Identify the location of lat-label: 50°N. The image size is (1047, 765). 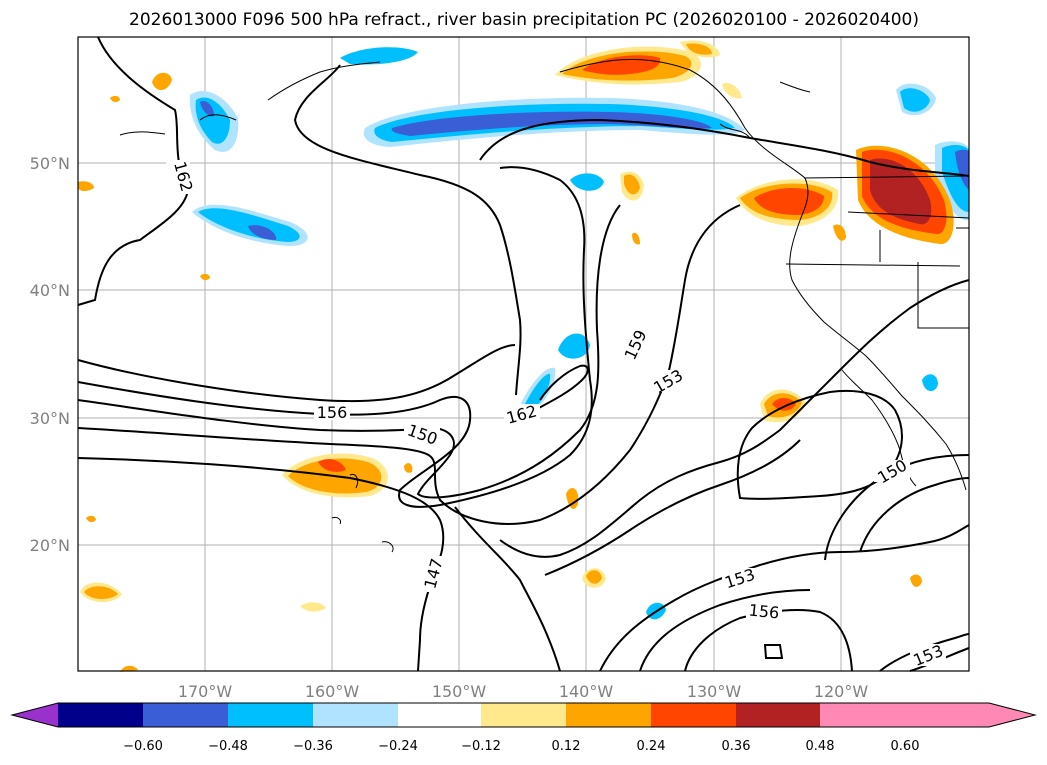
(50, 163).